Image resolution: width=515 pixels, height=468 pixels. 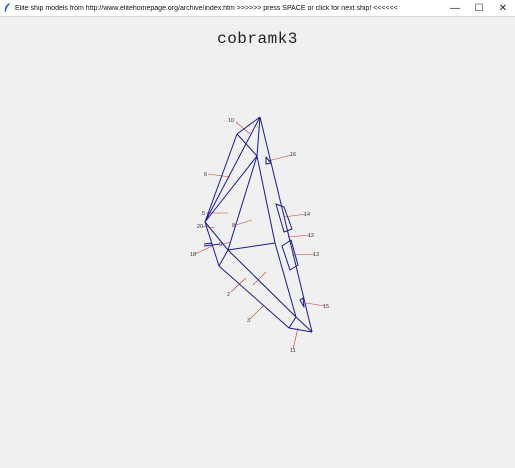 What do you see at coordinates (233, 226) in the screenshot?
I see `face-label: 8` at bounding box center [233, 226].